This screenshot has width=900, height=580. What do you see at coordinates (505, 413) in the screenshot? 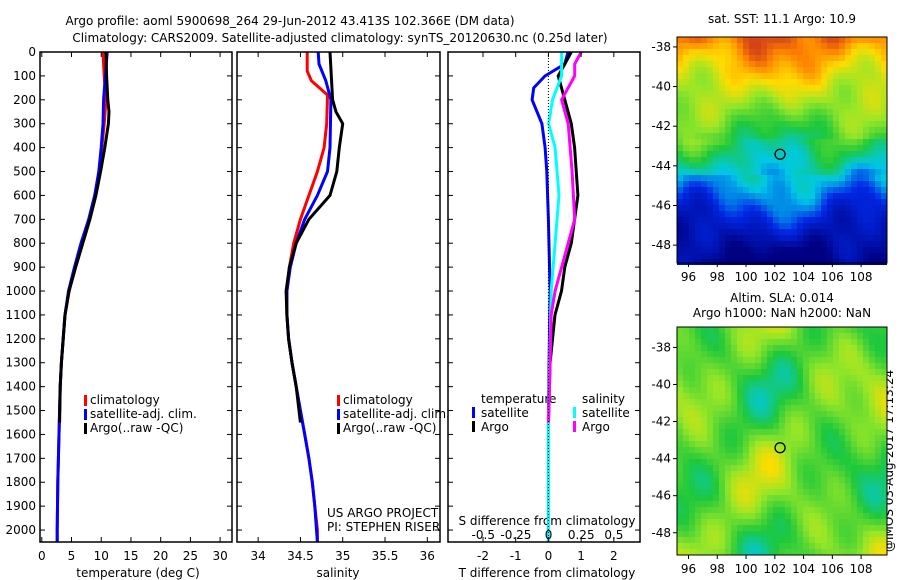
I see `legend-label: satellite` at bounding box center [505, 413].